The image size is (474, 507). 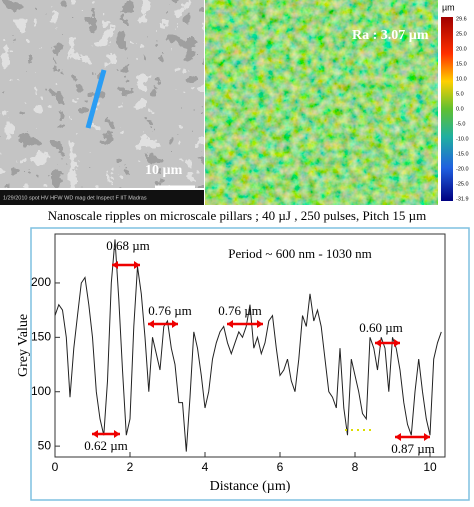 I want to click on colorbar-label: -20.0, so click(x=462, y=169).